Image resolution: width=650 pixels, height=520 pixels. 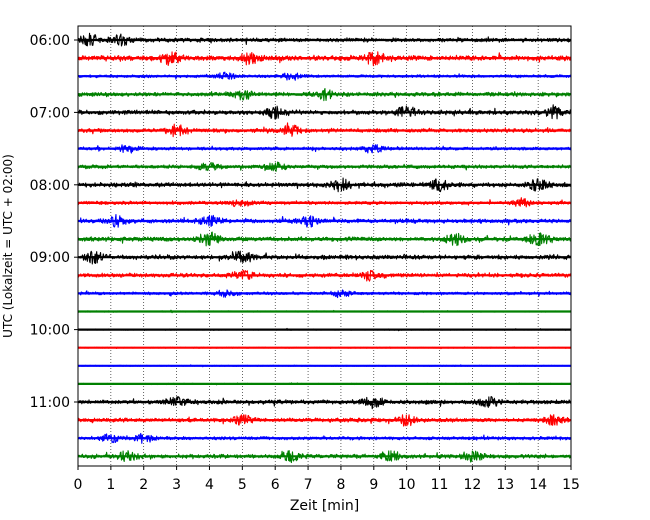 I want to click on x-tick-label-6: 6, so click(x=275, y=485).